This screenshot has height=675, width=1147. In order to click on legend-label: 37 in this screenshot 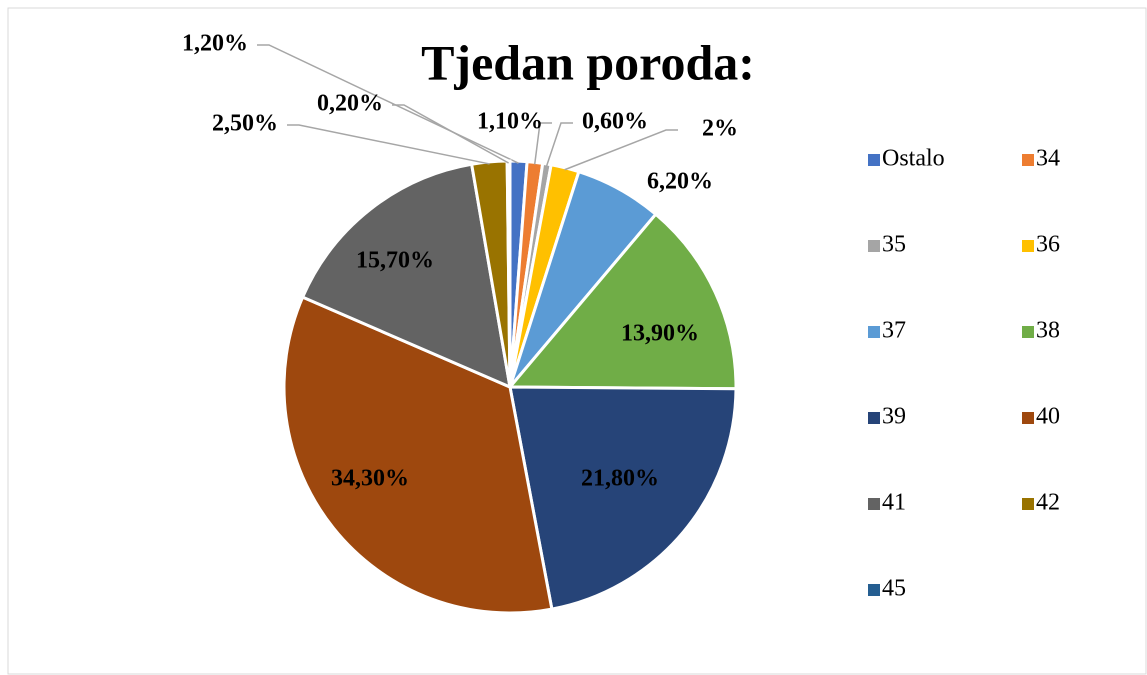, I will do `click(894, 331)`.